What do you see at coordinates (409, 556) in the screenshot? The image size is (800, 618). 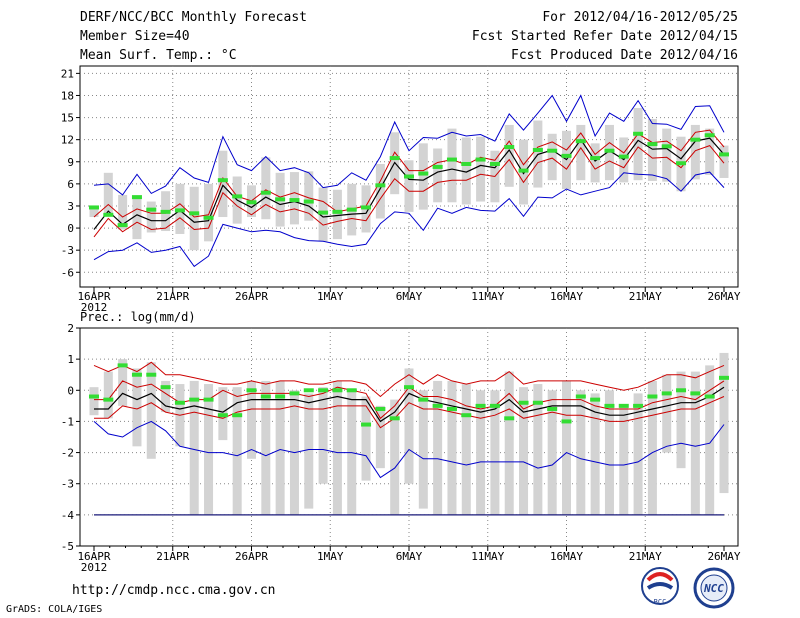 I see `x-tick-label: 6MAY` at bounding box center [409, 556].